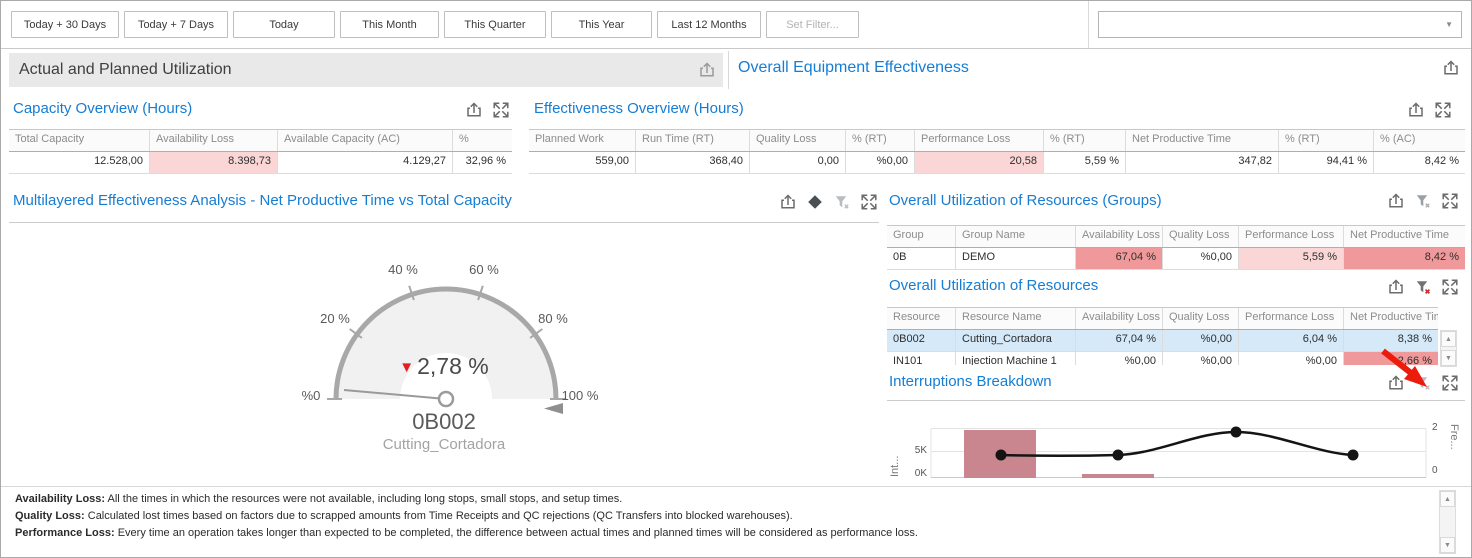  Describe the element at coordinates (709, 24) in the screenshot. I see `button-last-12-months: Last 12 Months` at that location.